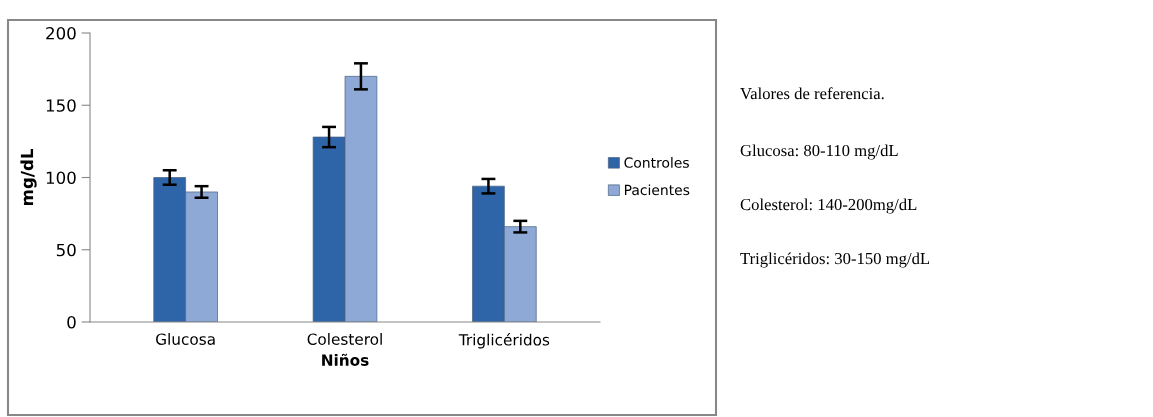  I want to click on legend-label: Controles, so click(656, 162).